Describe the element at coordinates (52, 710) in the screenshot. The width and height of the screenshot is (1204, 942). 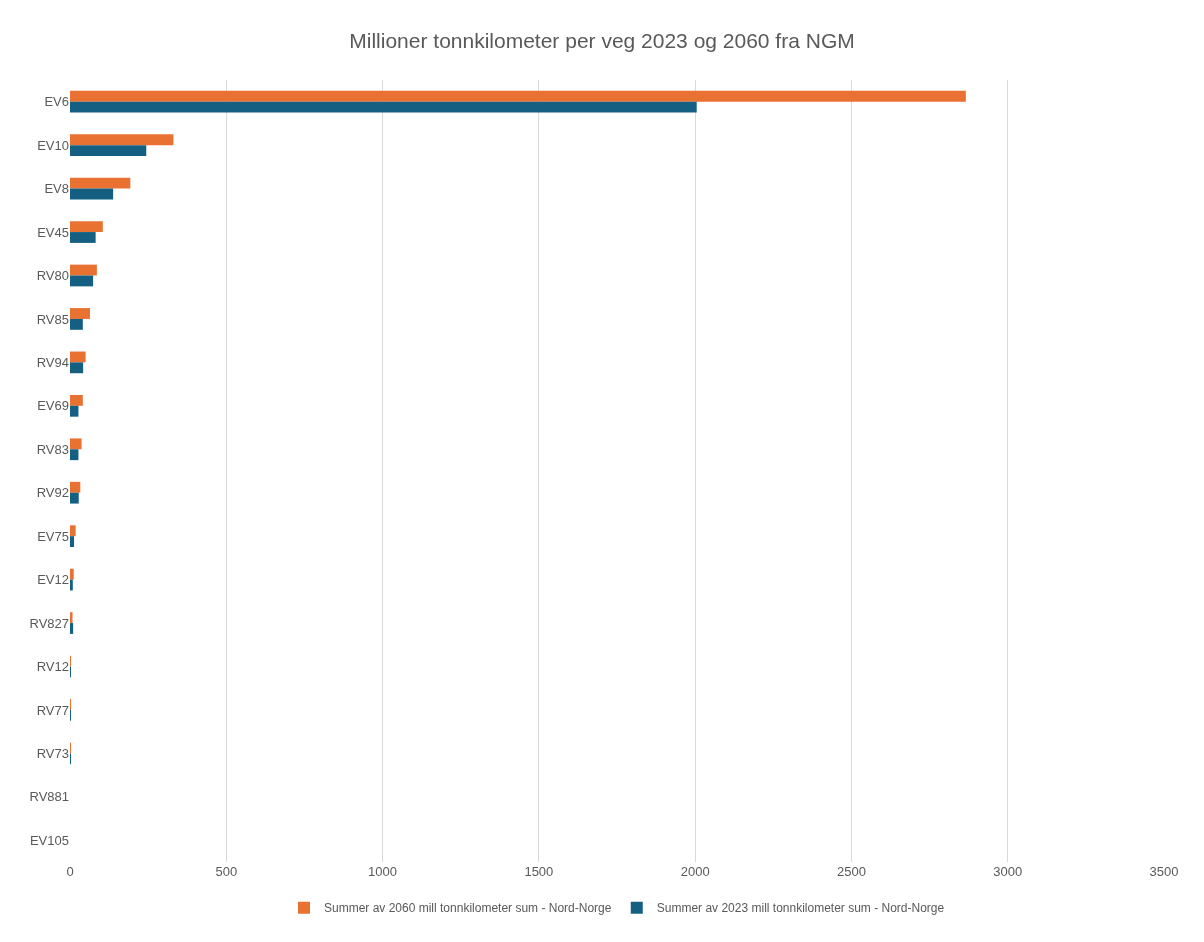
I see `y-tick-label: RV77` at that location.